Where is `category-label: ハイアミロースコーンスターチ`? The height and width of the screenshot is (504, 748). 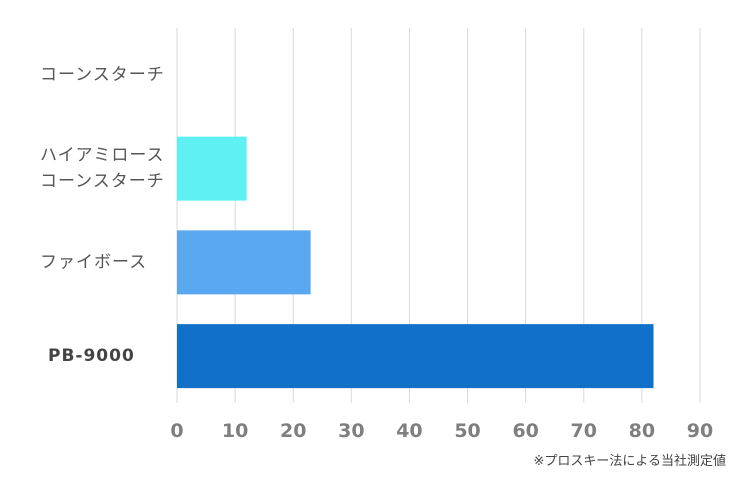
category-label: ハイアミロースコーンスターチ is located at coordinates (102, 169).